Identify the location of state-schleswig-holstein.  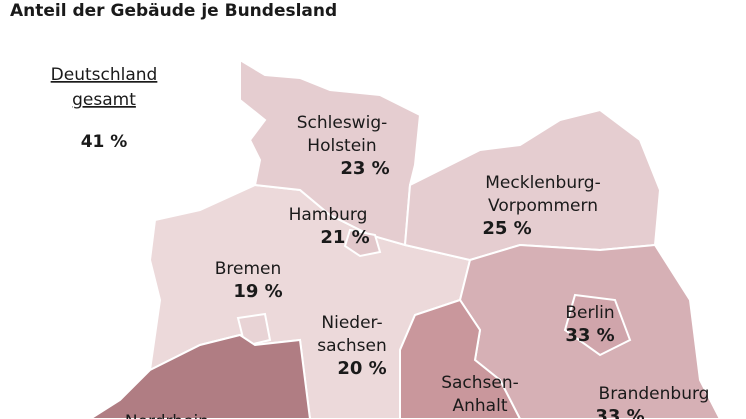
(330, 152).